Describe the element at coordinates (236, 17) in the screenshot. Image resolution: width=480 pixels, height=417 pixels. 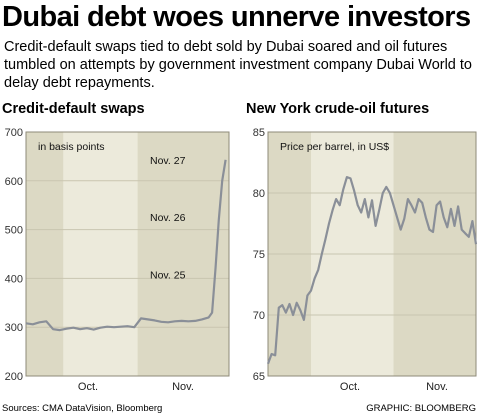
I see `headline: Dubai debt woes unnerve investors` at that location.